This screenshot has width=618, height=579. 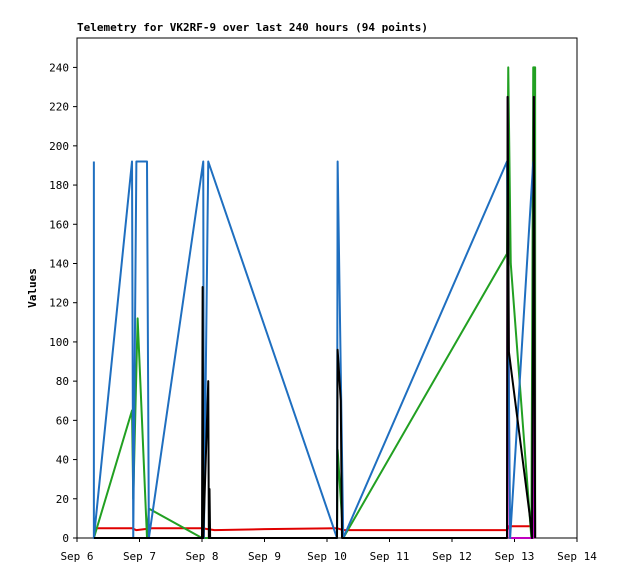 I want to click on x-tick-label: Sep 12, so click(x=452, y=556).